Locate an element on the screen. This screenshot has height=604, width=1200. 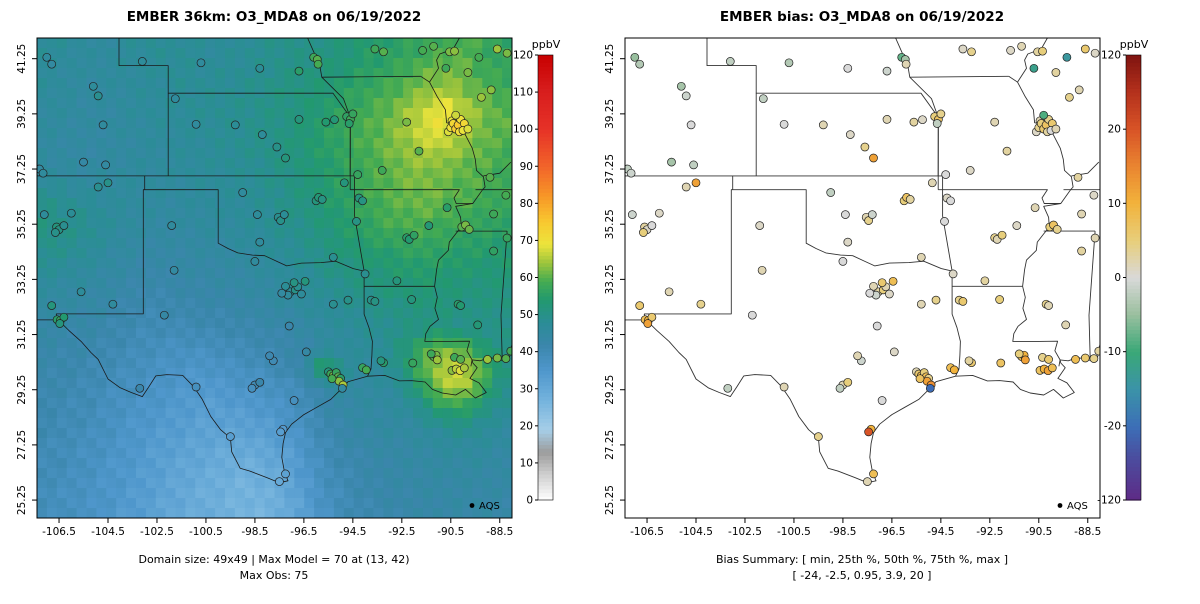
right-map-title: EMBER bias: O3_MDA8 on 06/19/2022 is located at coordinates (862, 17).